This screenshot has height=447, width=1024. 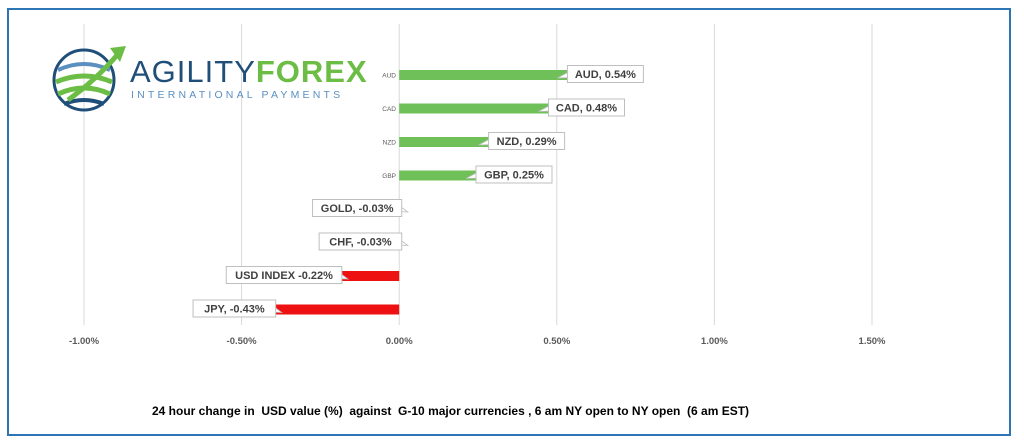 I want to click on data-label: AUD, 0.54%, so click(x=605, y=75).